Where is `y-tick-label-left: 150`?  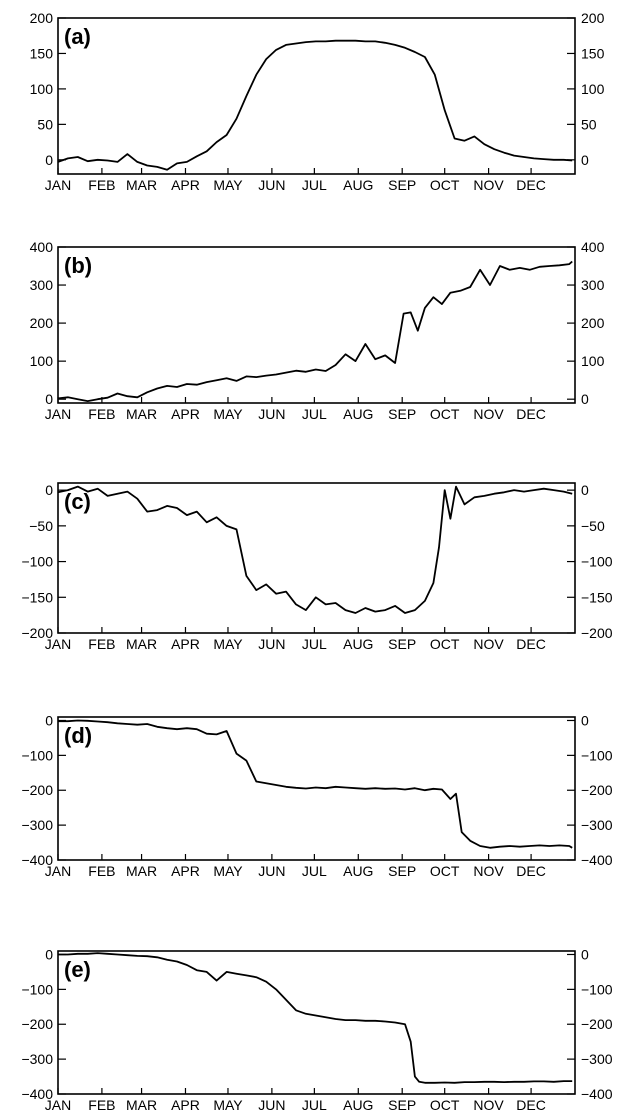 y-tick-label-left: 150 is located at coordinates (42, 53).